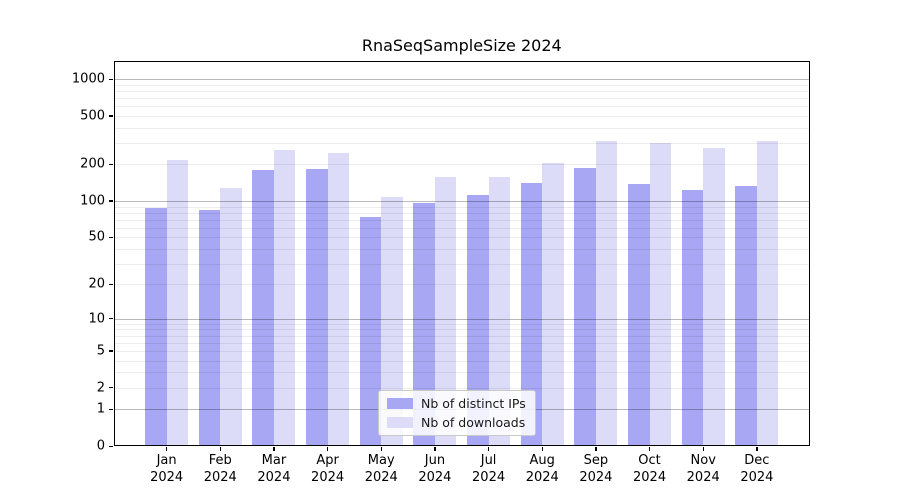 This screenshot has width=900, height=500. I want to click on x-tick-label-0: Jan 2024, so click(167, 469).